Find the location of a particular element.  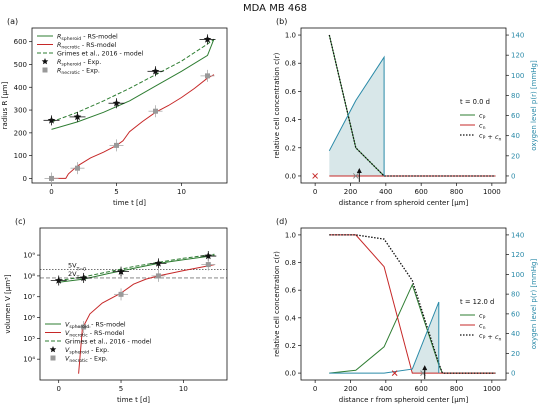

panel-label: (a) is located at coordinates (12, 21).